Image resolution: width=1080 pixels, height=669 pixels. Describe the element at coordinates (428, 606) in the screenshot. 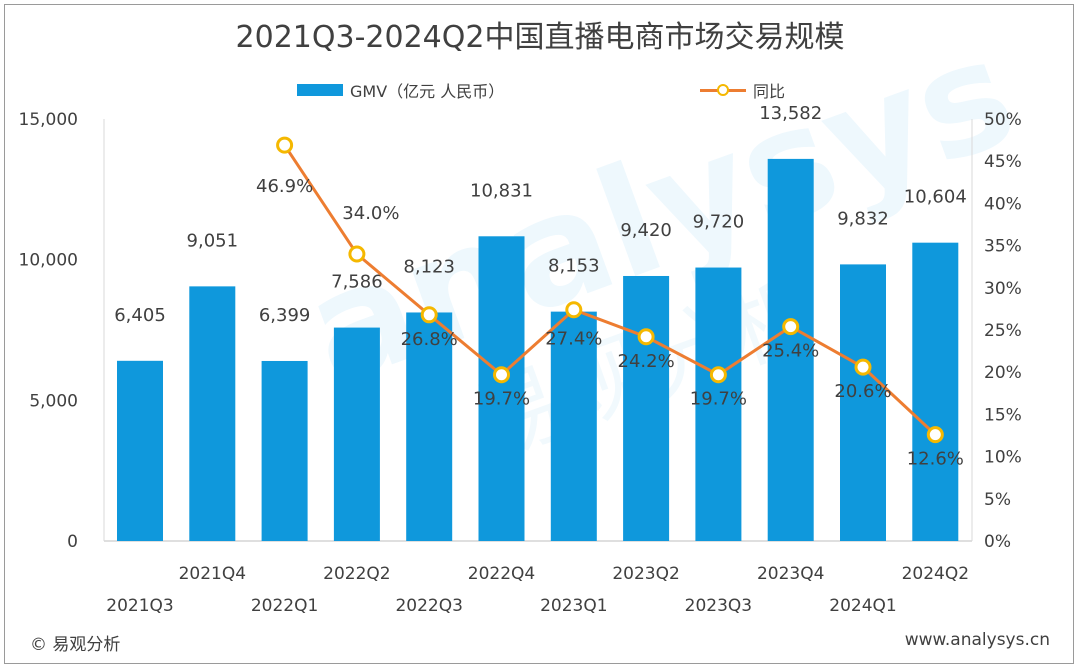

I see `x-tick-label: 2022Q3` at that location.